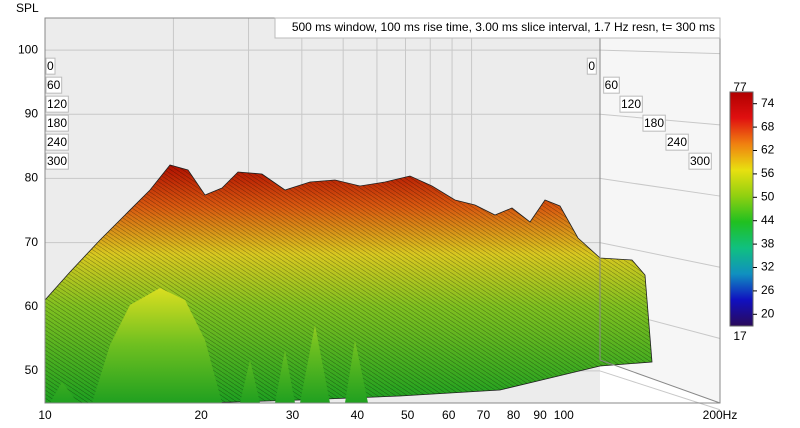 The width and height of the screenshot is (800, 428). I want to click on color-tick-label: 56, so click(768, 173).